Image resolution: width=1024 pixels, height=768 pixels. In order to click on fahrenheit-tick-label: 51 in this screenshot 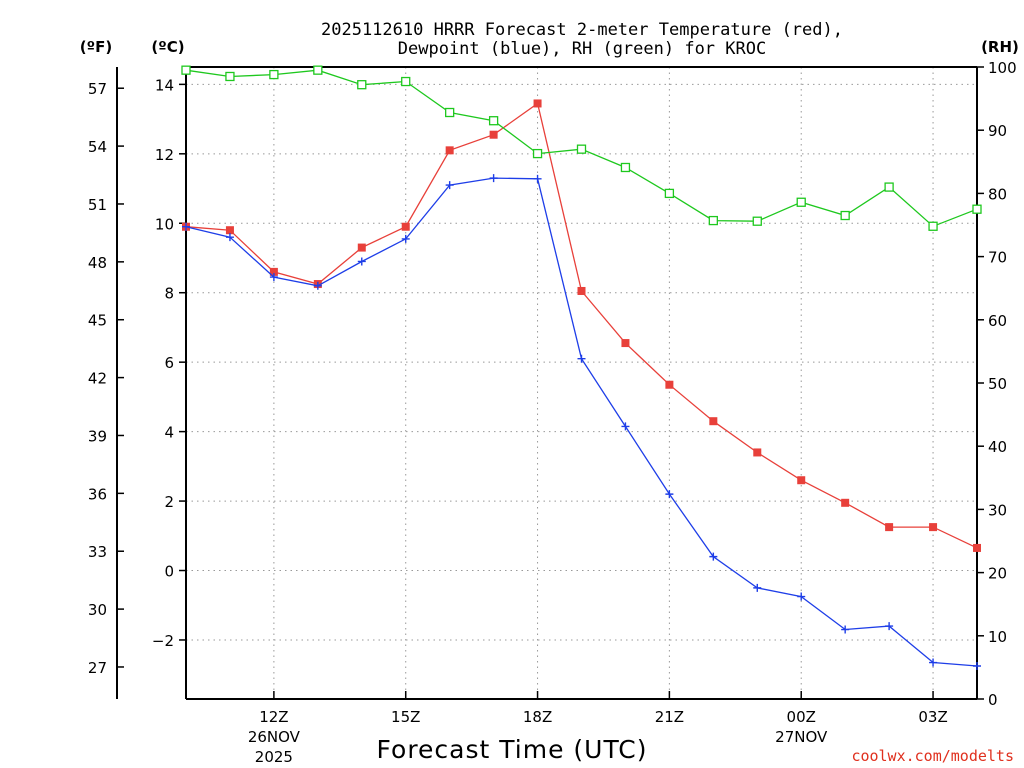, I will do `click(97, 205)`.